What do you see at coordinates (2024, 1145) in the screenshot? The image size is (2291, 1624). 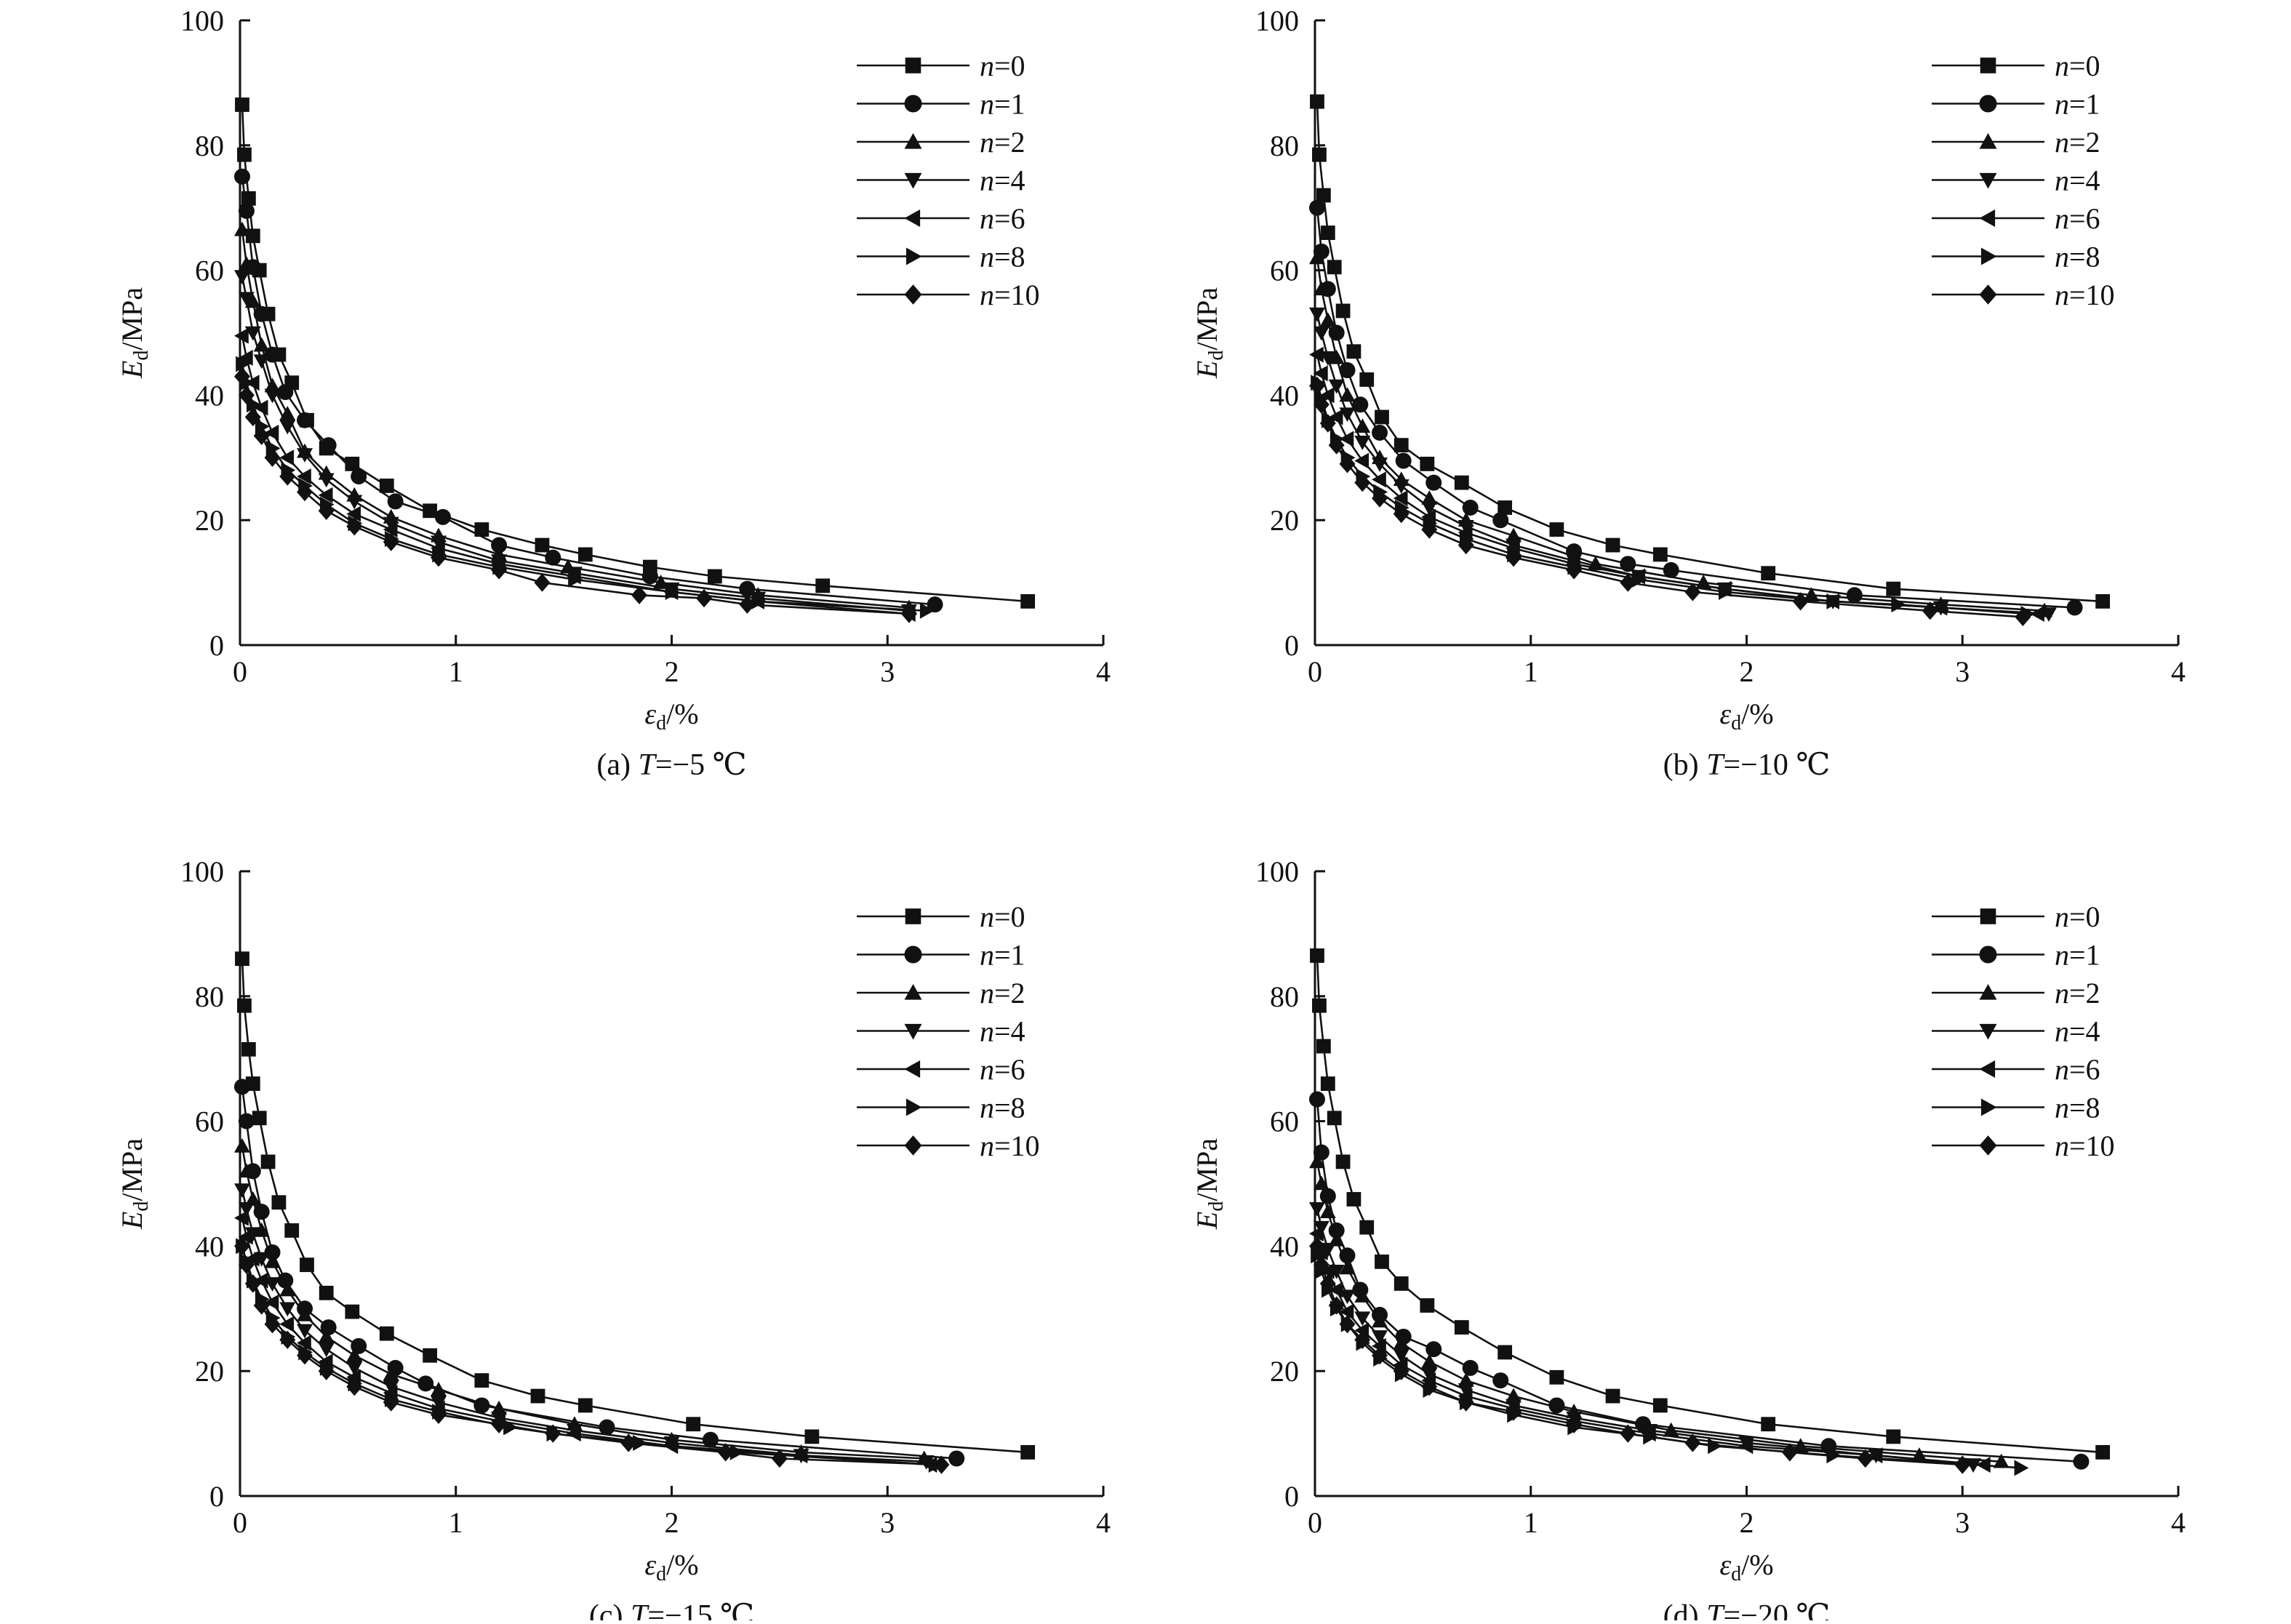 I see `legend-item: n=10` at bounding box center [2024, 1145].